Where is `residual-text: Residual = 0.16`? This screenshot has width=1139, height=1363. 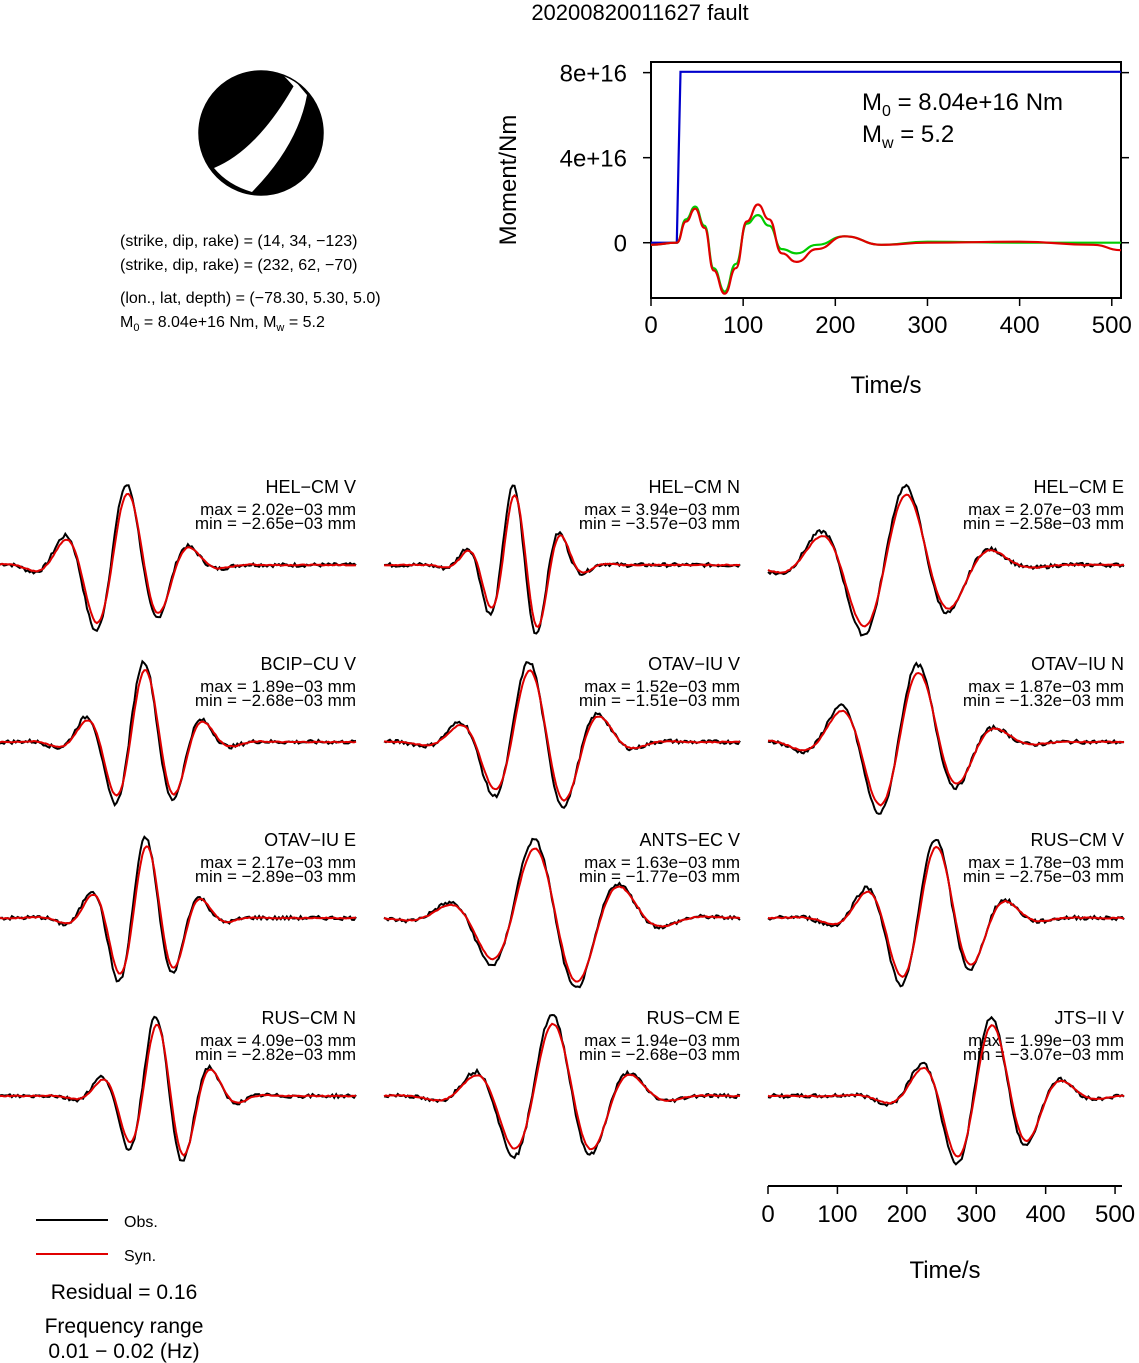 residual-text: Residual = 0.16 is located at coordinates (124, 1292).